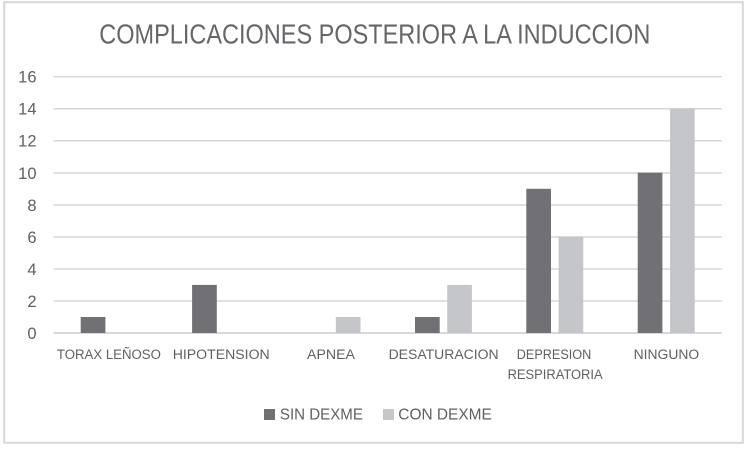 The image size is (748, 453). Describe the element at coordinates (321, 415) in the screenshot. I see `svg-text: SIN DEXME` at that location.